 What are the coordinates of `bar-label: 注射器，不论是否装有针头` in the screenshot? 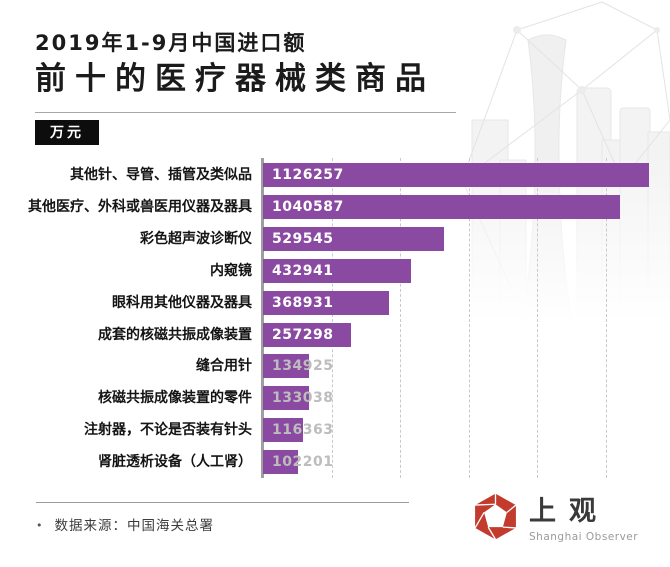 It's located at (168, 430).